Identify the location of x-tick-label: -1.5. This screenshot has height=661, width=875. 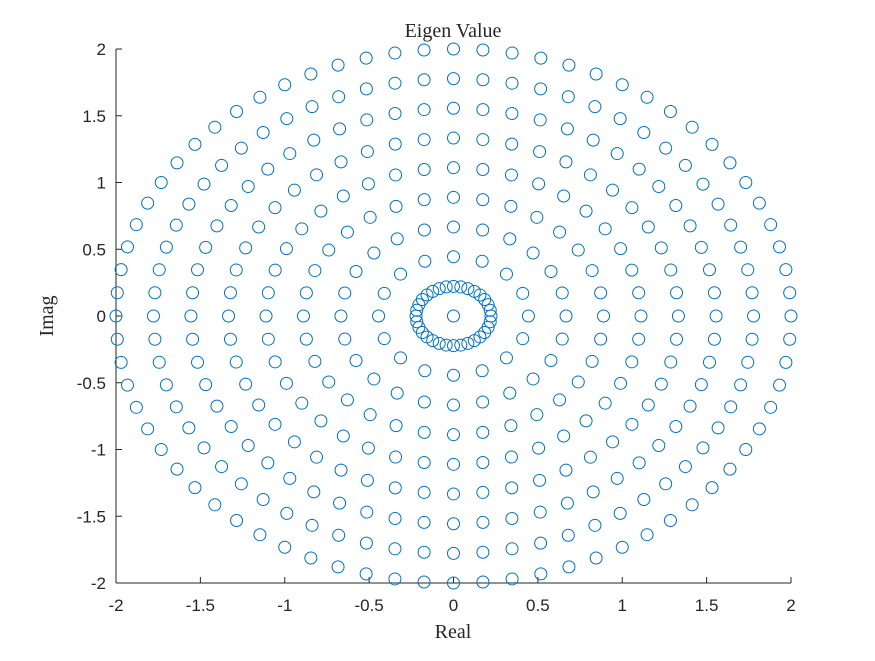
(200, 605).